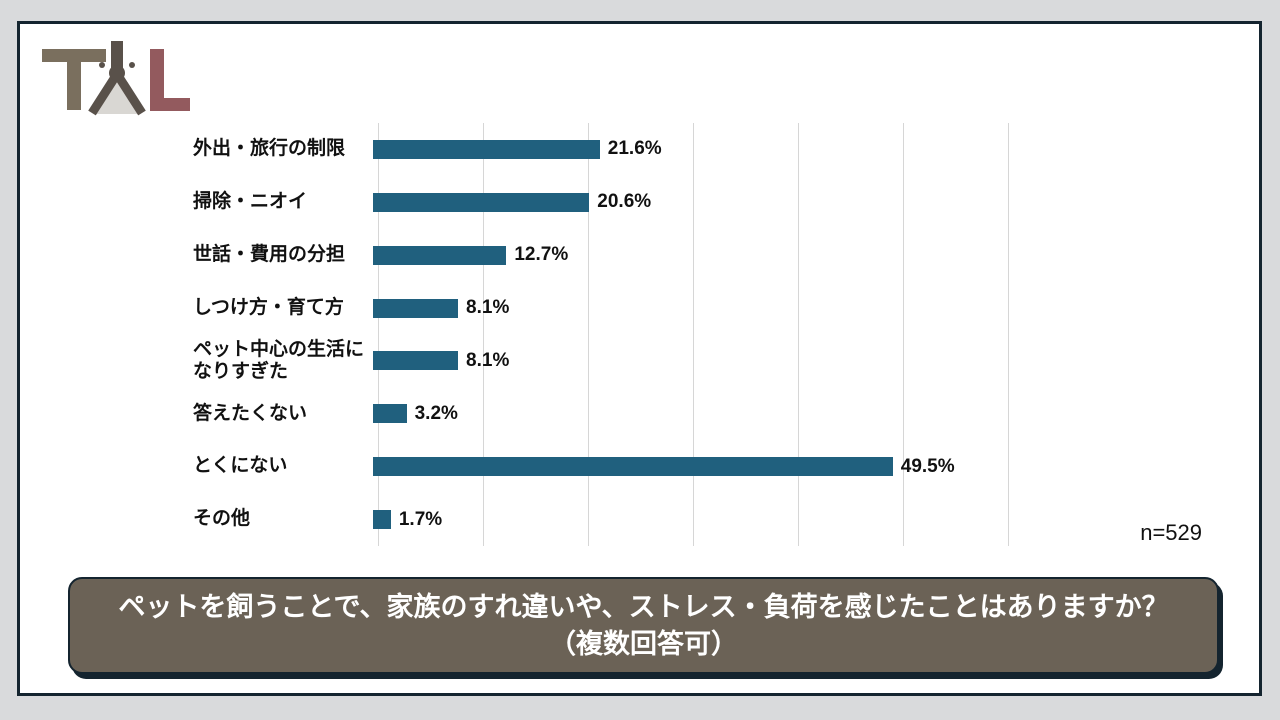 The width and height of the screenshot is (1280, 720). I want to click on value-label: 20.6%, so click(624, 202).